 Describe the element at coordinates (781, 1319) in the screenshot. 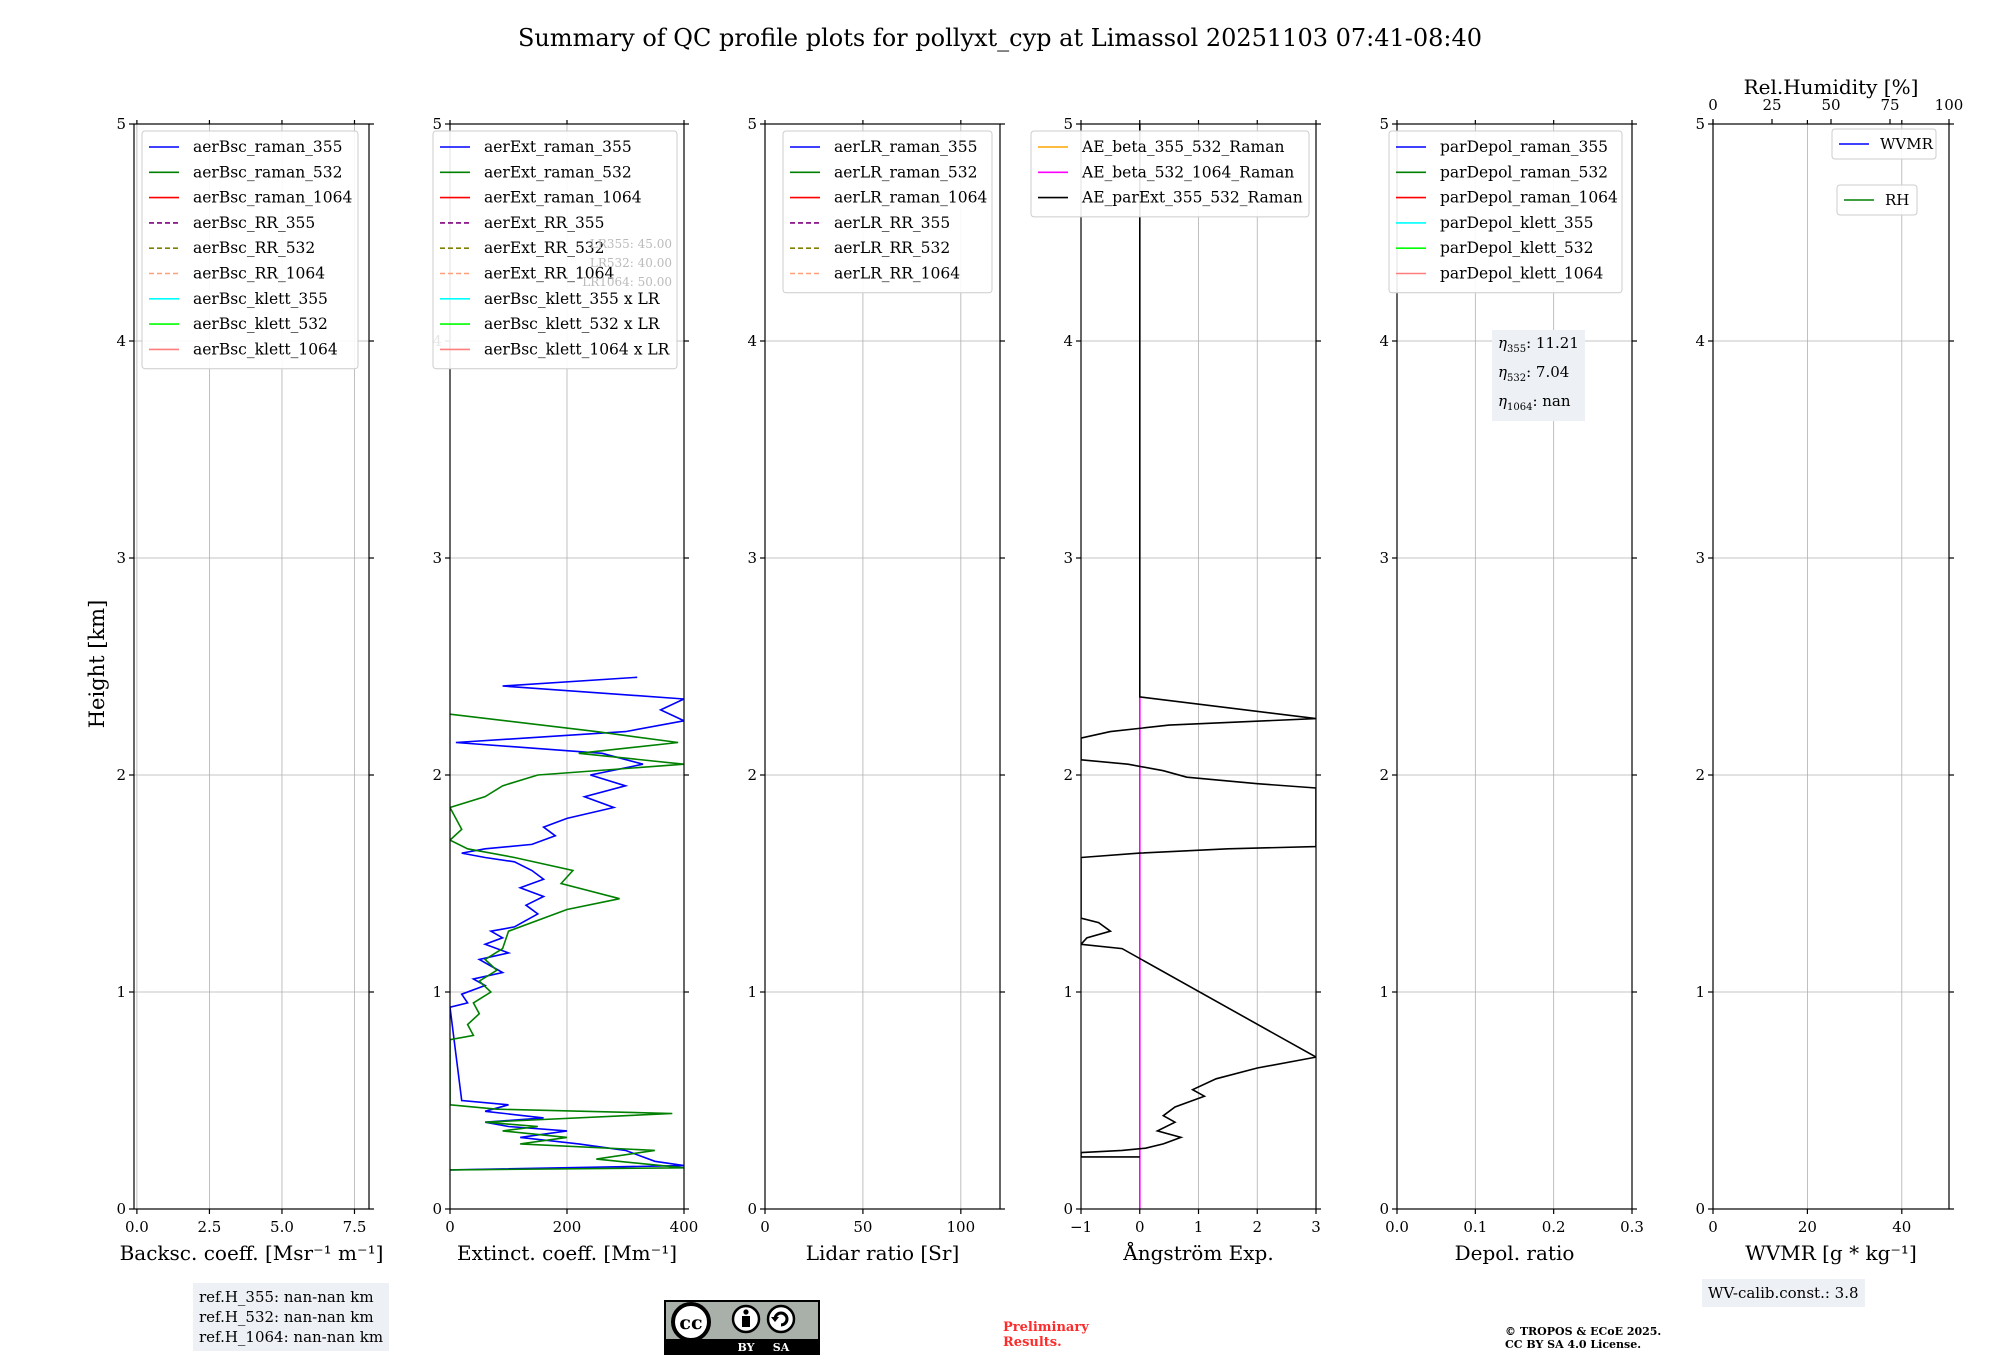

I see `sa-share-alike-icon` at that location.